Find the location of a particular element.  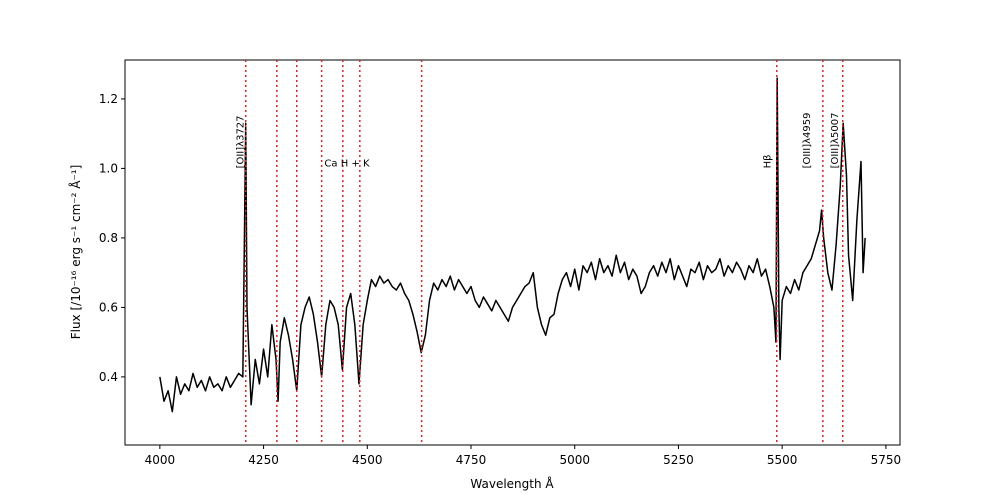

annotation: [OIII]λ5007 is located at coordinates (835, 141).